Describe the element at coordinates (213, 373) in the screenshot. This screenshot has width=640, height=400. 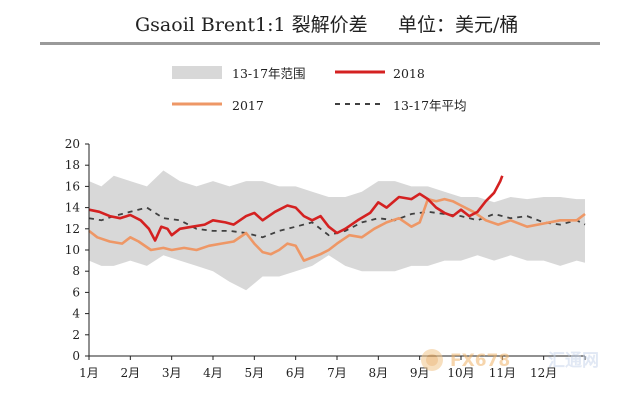
I see `x-tick-label: 4月` at that location.